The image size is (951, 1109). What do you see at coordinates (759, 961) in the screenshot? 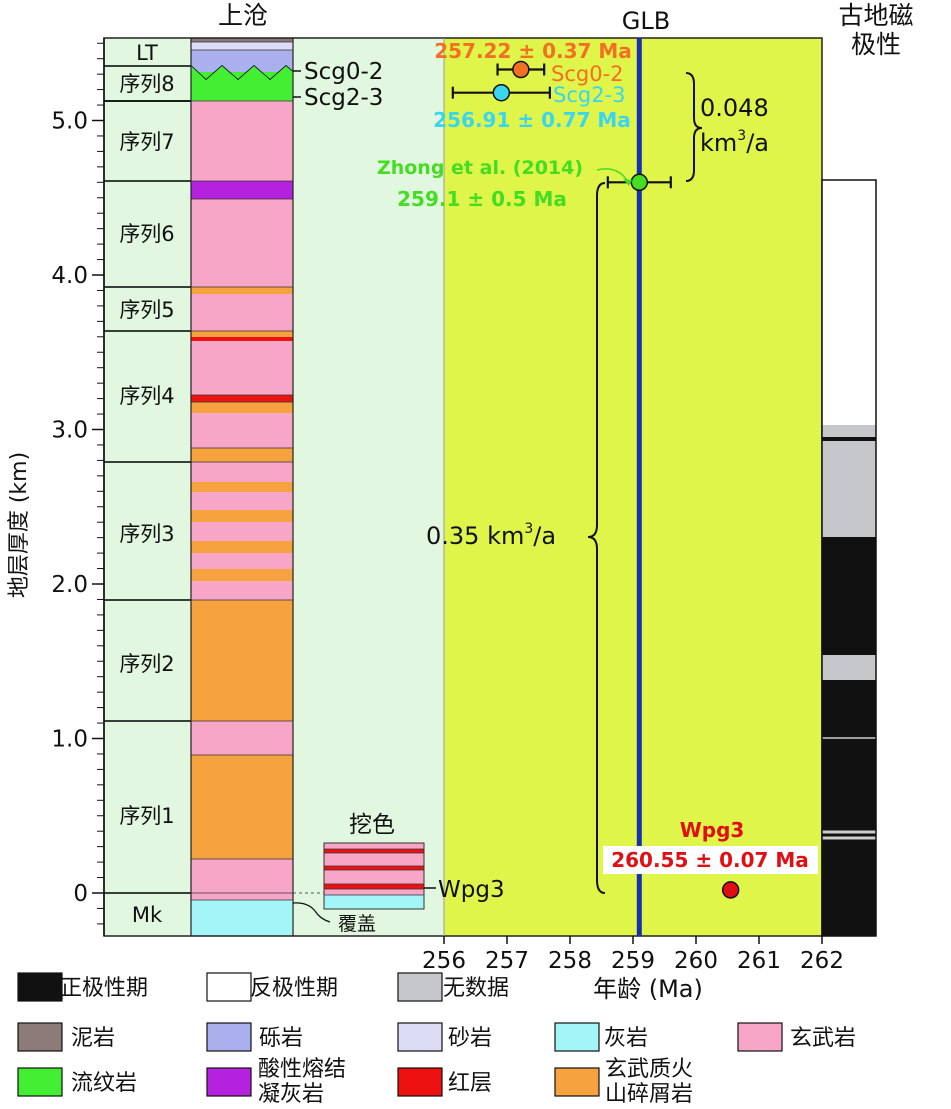
I see `x-tick-label: 261` at bounding box center [759, 961].